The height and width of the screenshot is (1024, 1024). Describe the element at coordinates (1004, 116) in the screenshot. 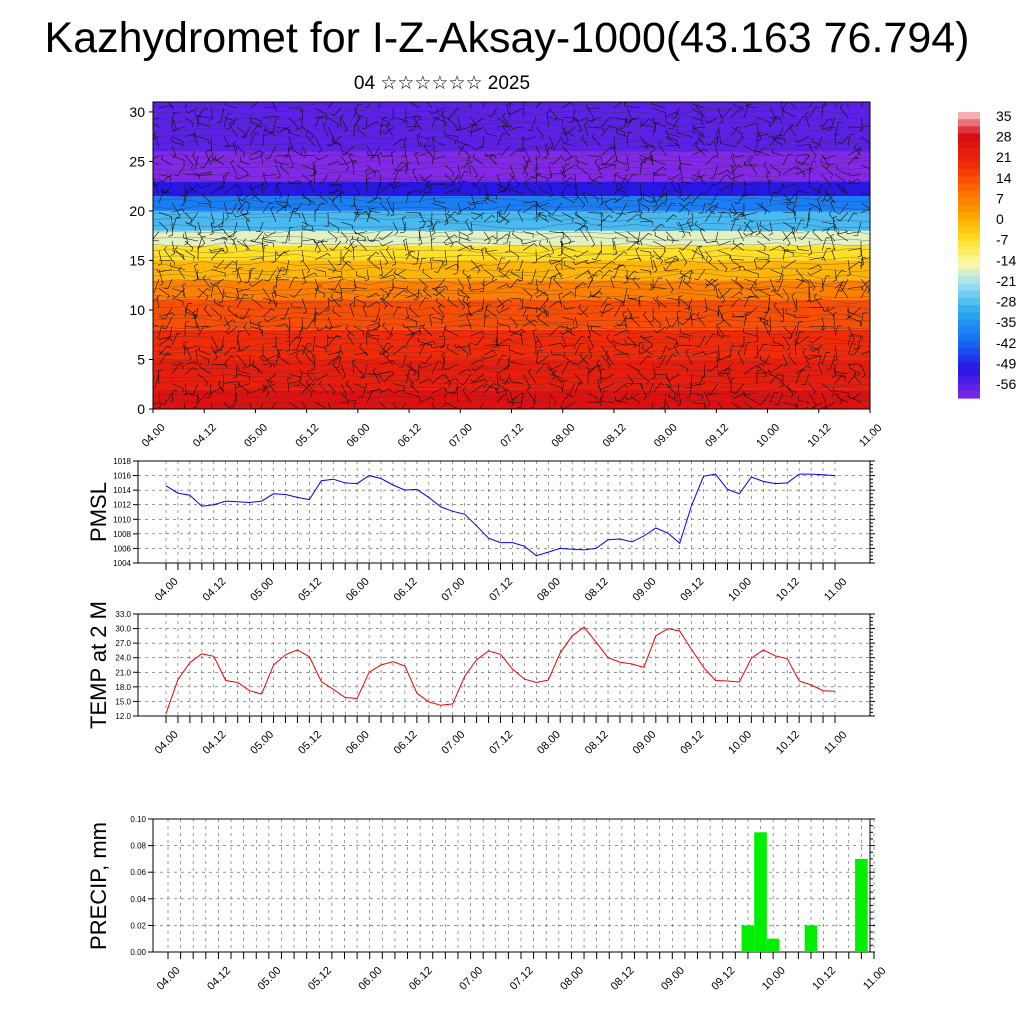

I see `colorbar-label: 35` at that location.